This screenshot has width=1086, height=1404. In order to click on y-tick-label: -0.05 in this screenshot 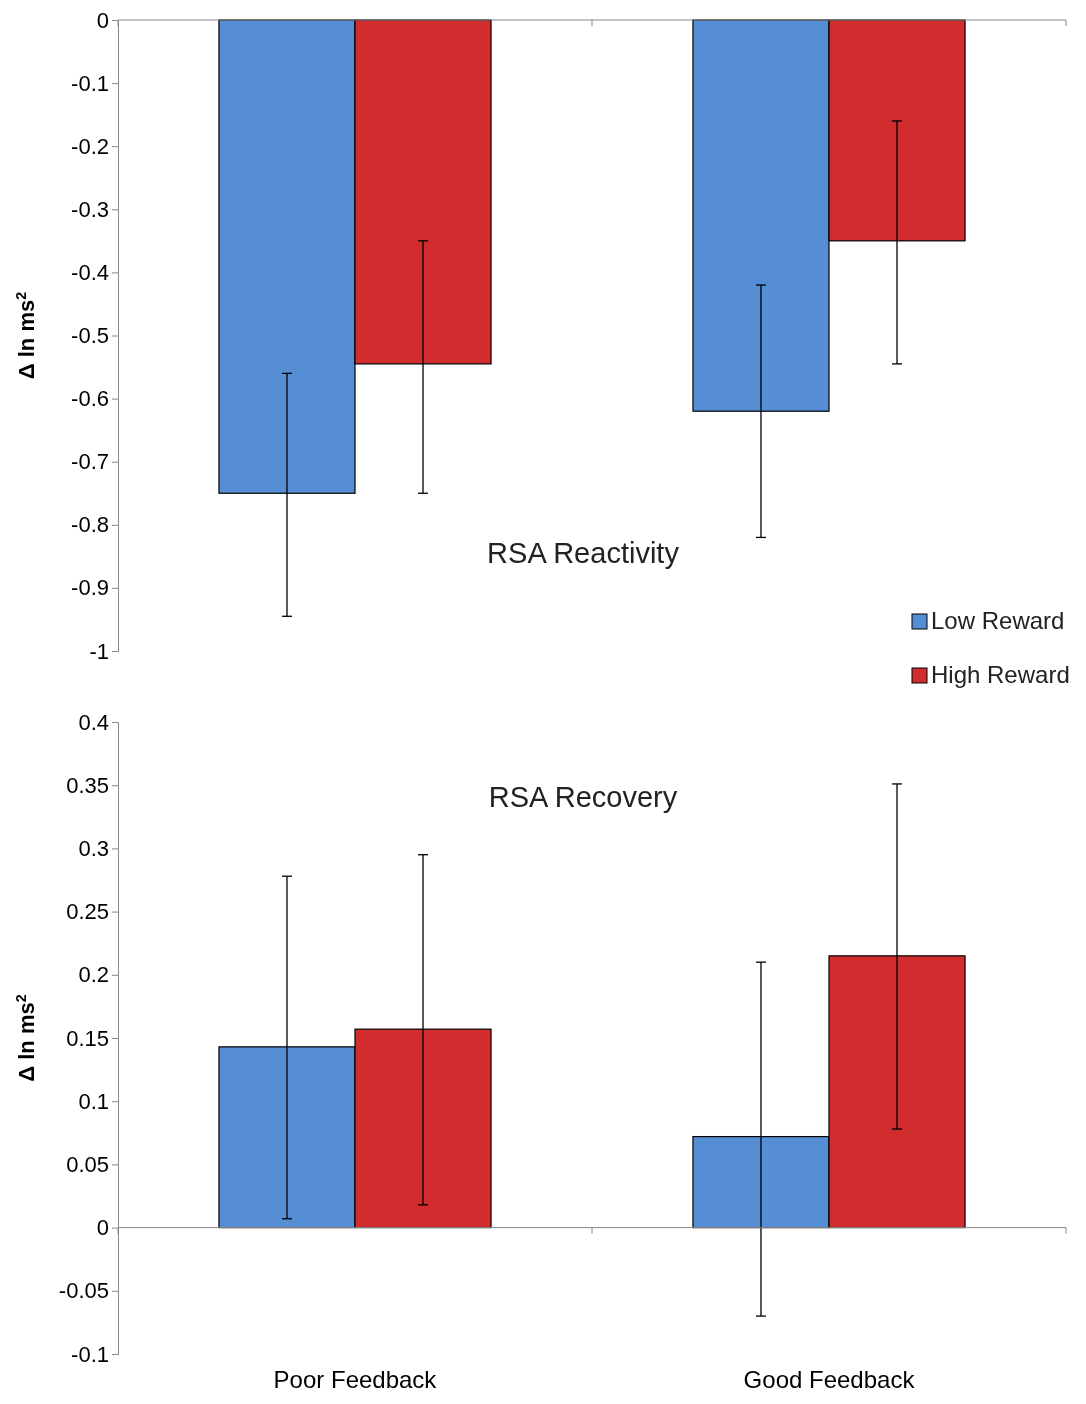, I will do `click(83, 1291)`.